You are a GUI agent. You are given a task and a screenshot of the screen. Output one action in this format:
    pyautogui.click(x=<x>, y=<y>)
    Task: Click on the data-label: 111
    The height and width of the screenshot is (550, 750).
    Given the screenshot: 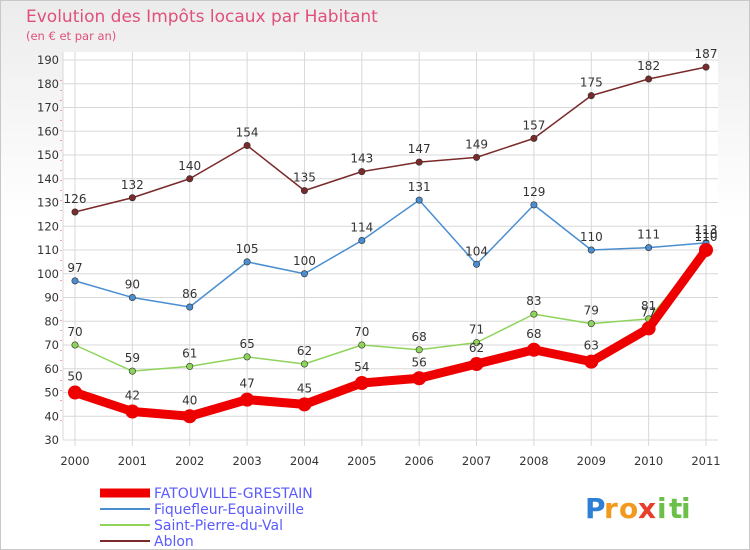 What is the action you would take?
    pyautogui.click(x=648, y=235)
    